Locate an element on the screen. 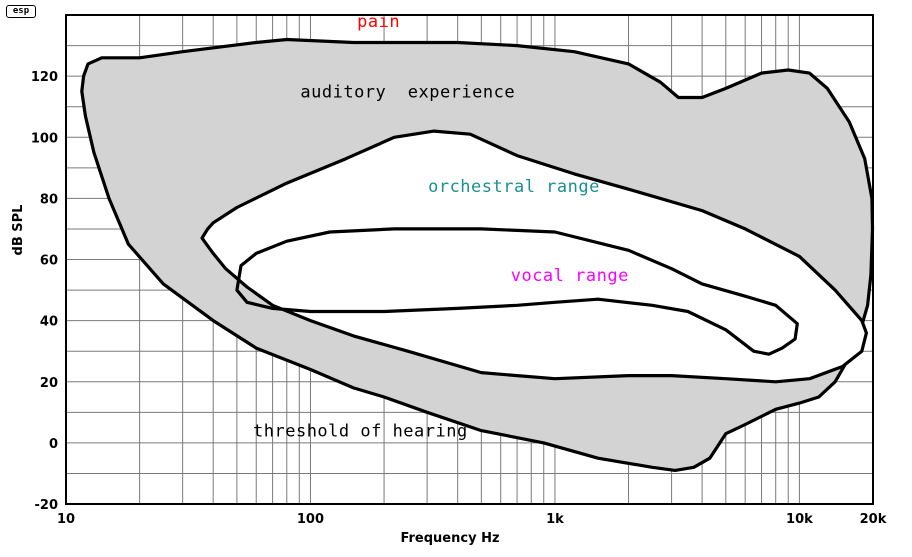  y-tick-label: 20 is located at coordinates (49, 383).